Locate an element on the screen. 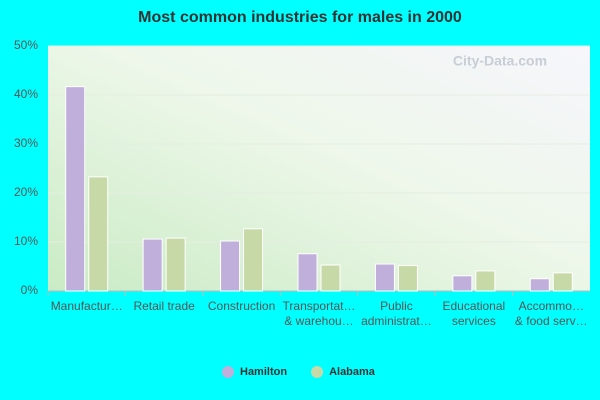 This screenshot has height=400, width=600. y-tick-label: 30% is located at coordinates (26, 143).